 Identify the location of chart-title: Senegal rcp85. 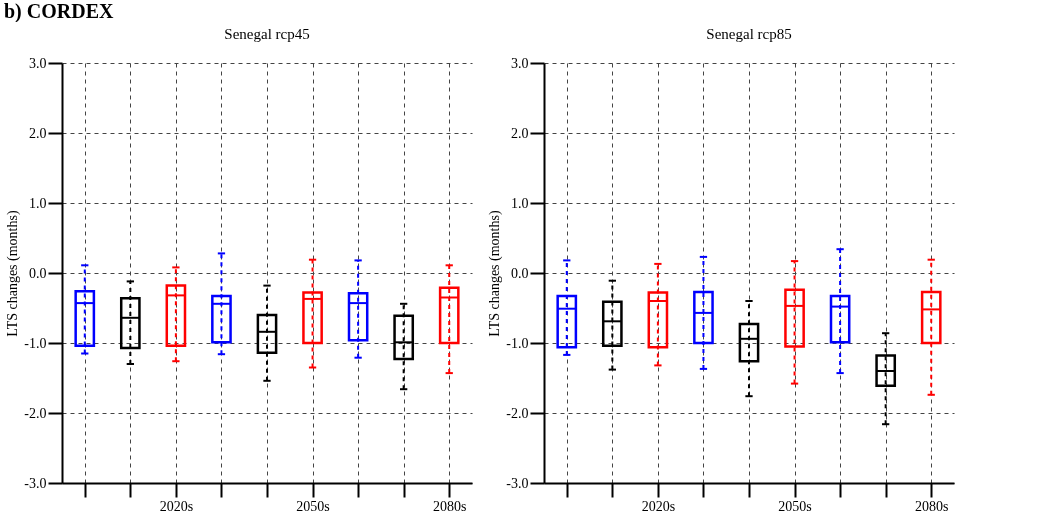
(749, 34).